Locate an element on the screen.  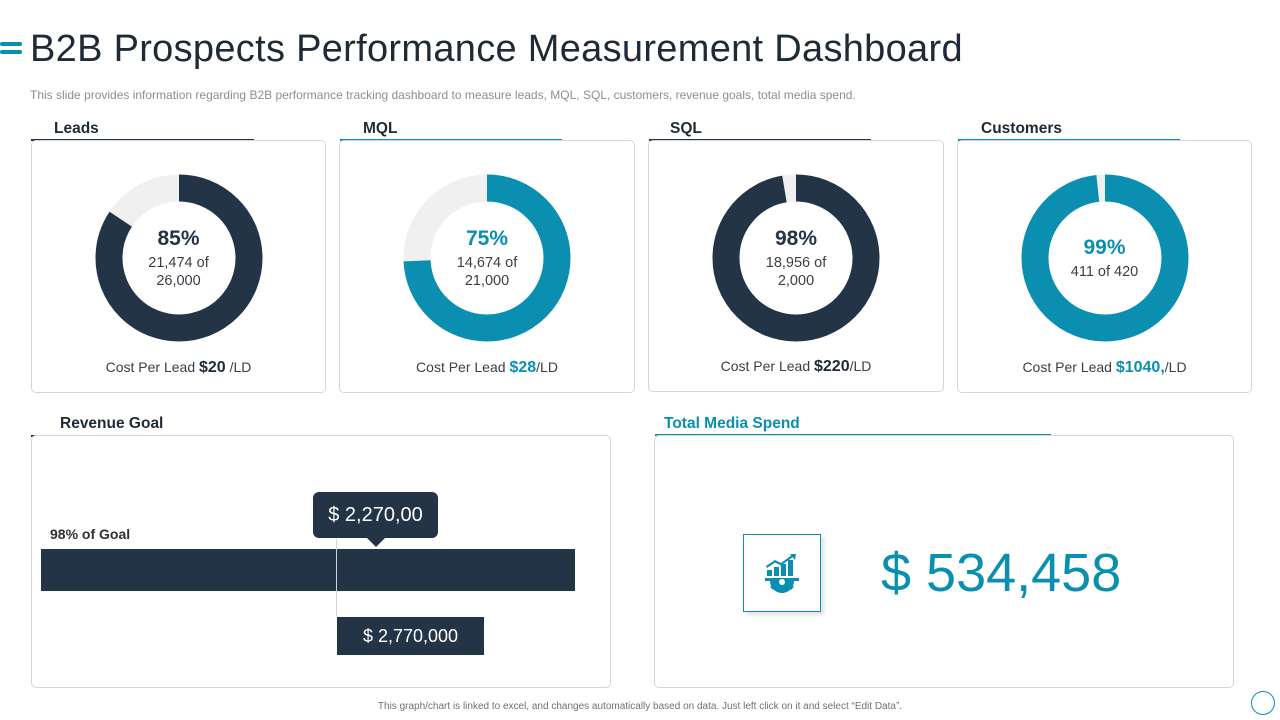
leads-percent: 85% is located at coordinates (178, 238).